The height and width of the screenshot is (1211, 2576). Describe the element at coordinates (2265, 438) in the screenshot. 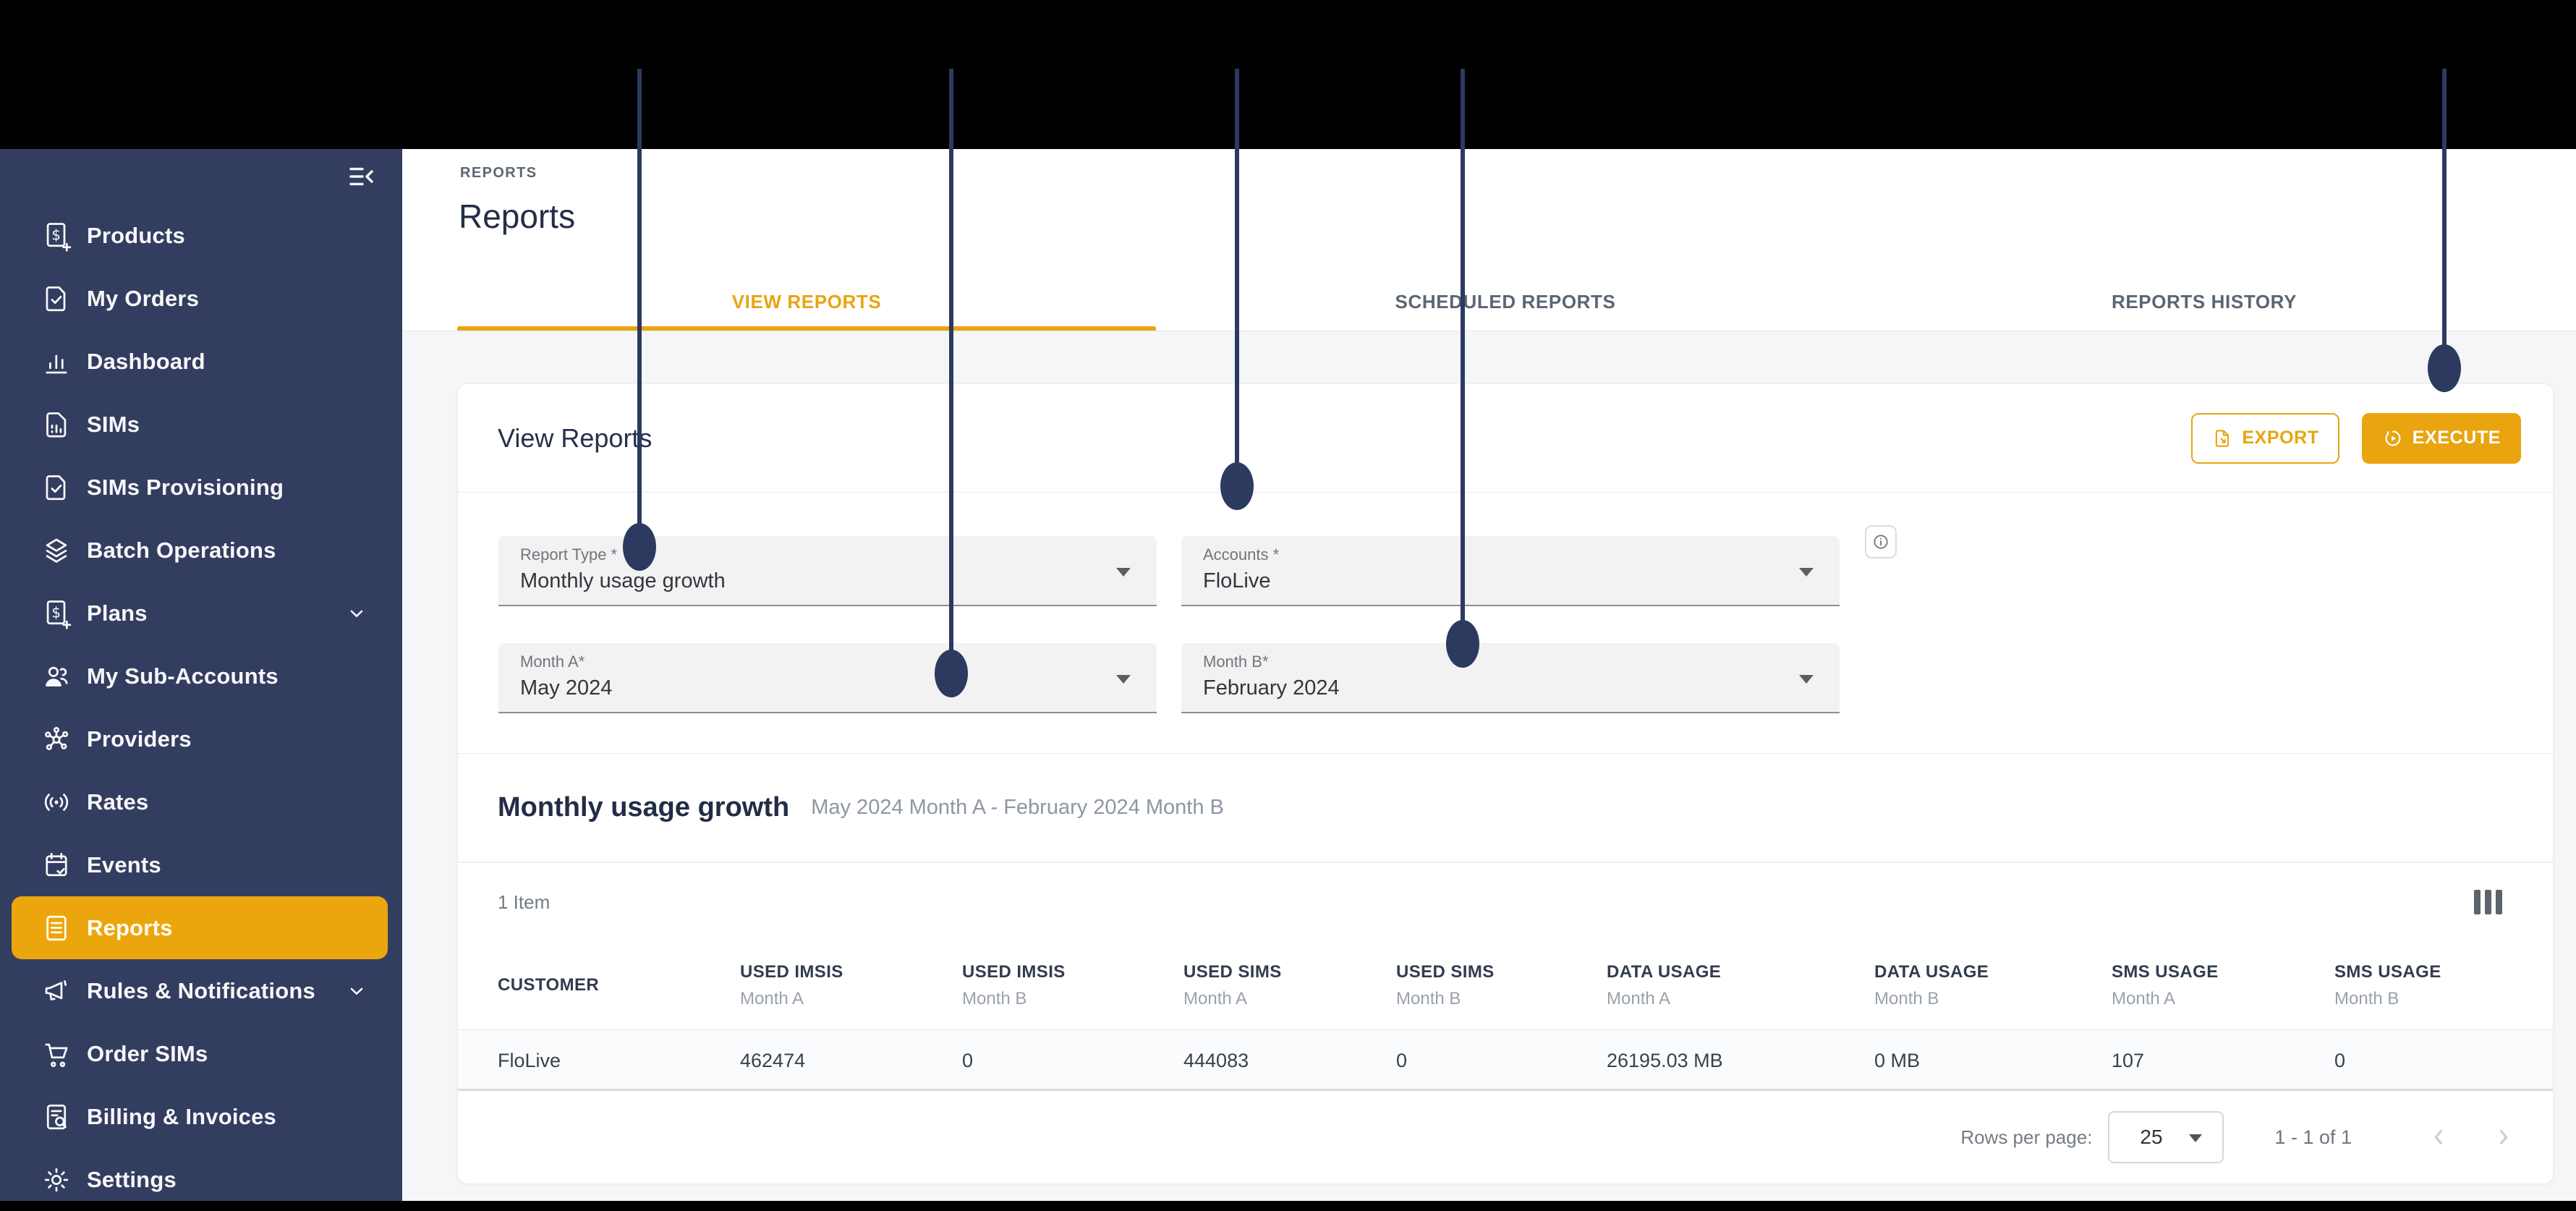

I see `export-button: EXPORT` at that location.